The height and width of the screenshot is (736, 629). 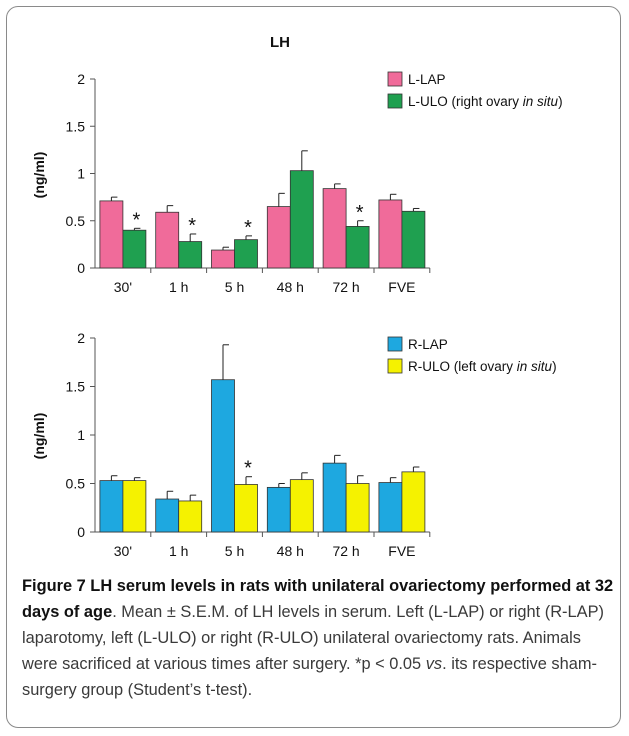 I want to click on legend-swatch-r-ulo, so click(x=395, y=366).